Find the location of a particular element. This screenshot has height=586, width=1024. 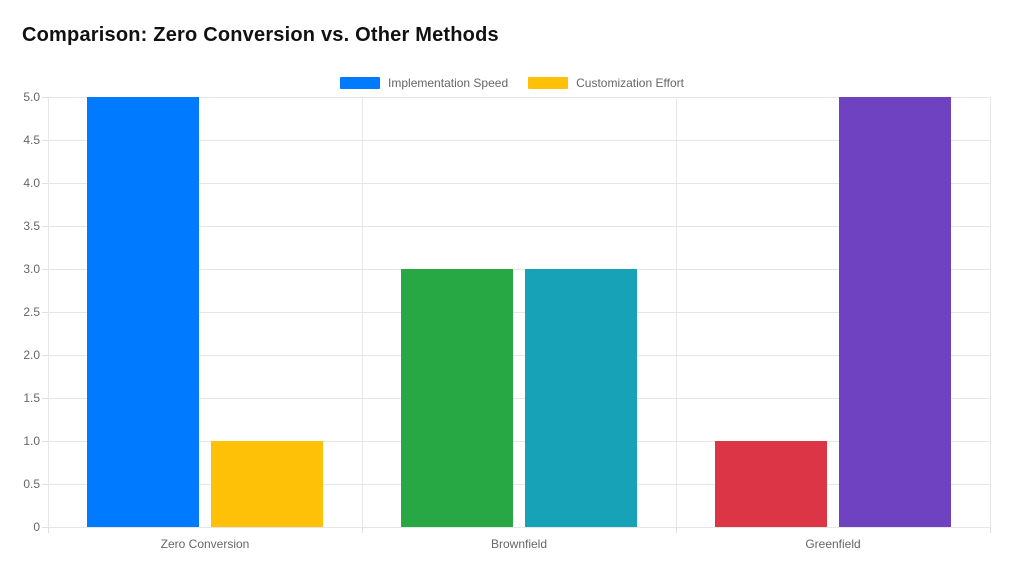

legend: Implementation Speed Customization Effort is located at coordinates (512, 83).